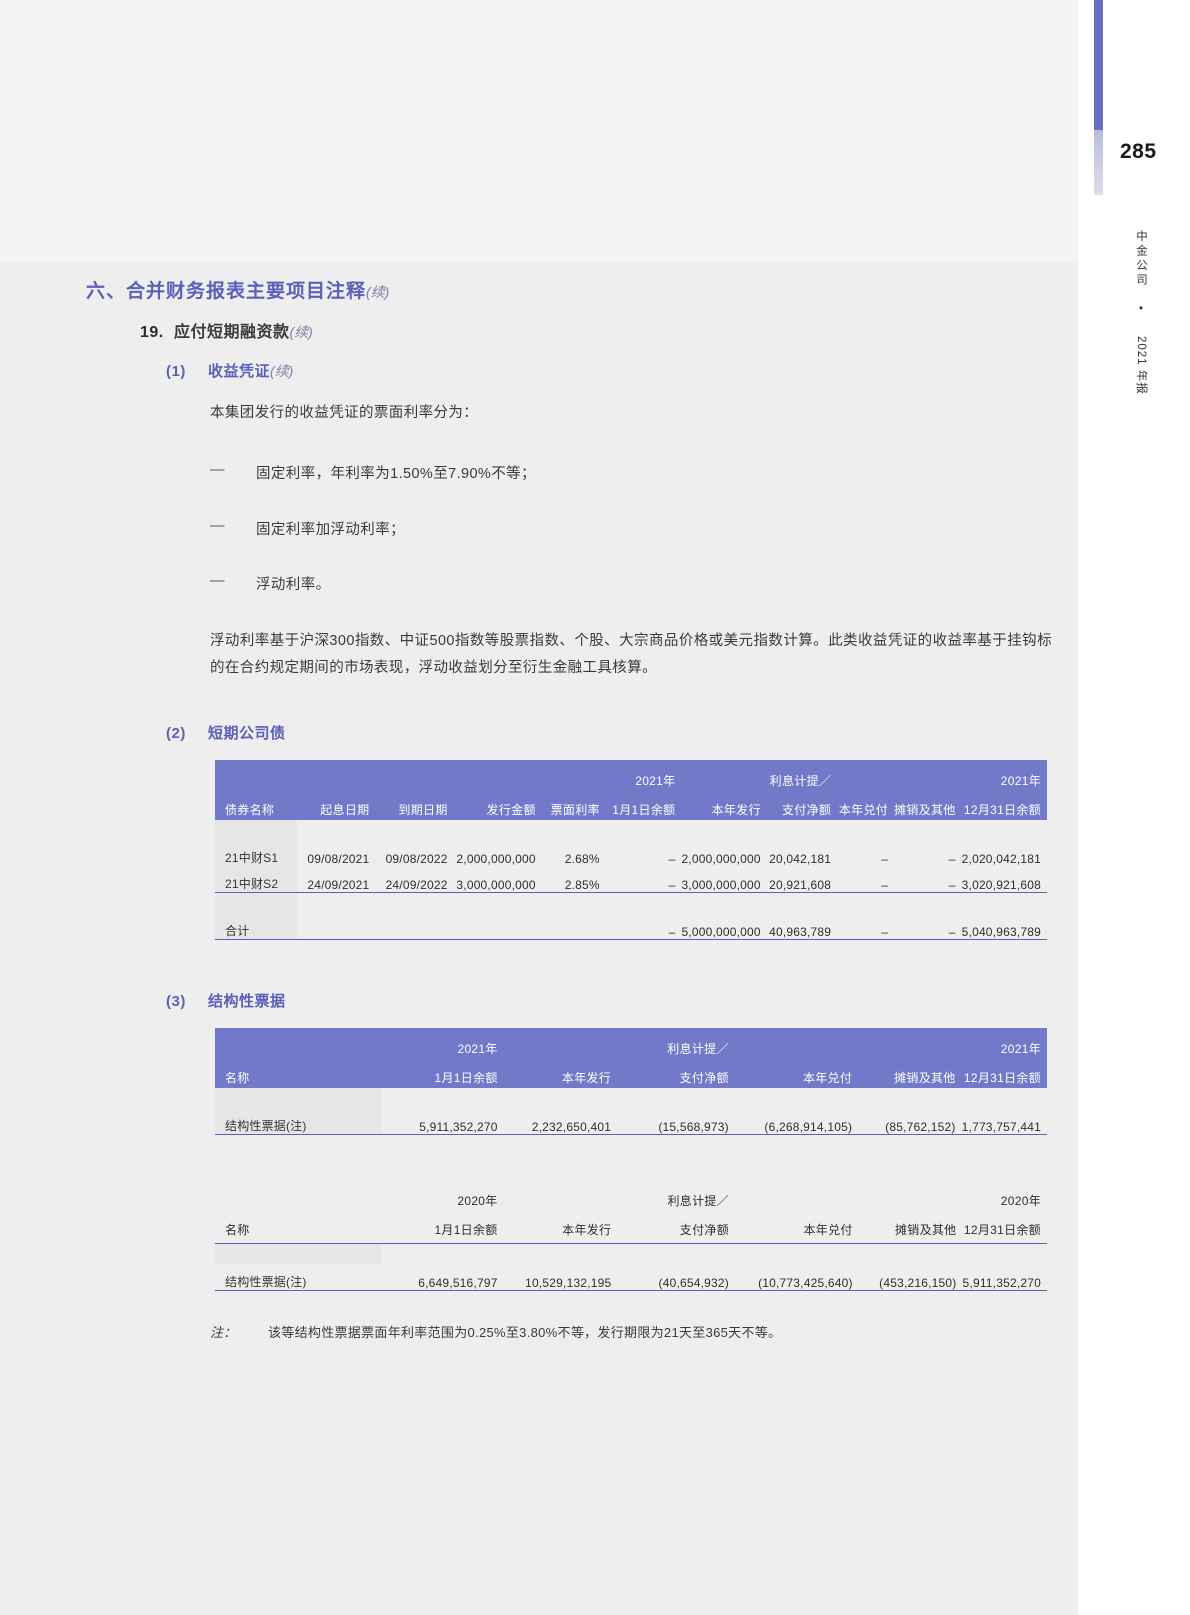 This screenshot has height=1615, width=1190. Describe the element at coordinates (497, 926) in the screenshot. I see `bond-total-issue-amount` at that location.